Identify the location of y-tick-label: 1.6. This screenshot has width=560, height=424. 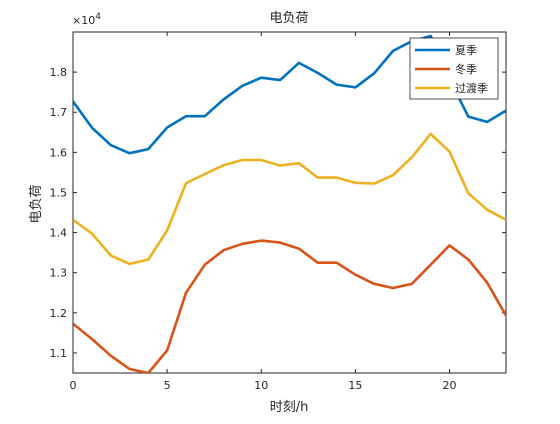
(59, 152).